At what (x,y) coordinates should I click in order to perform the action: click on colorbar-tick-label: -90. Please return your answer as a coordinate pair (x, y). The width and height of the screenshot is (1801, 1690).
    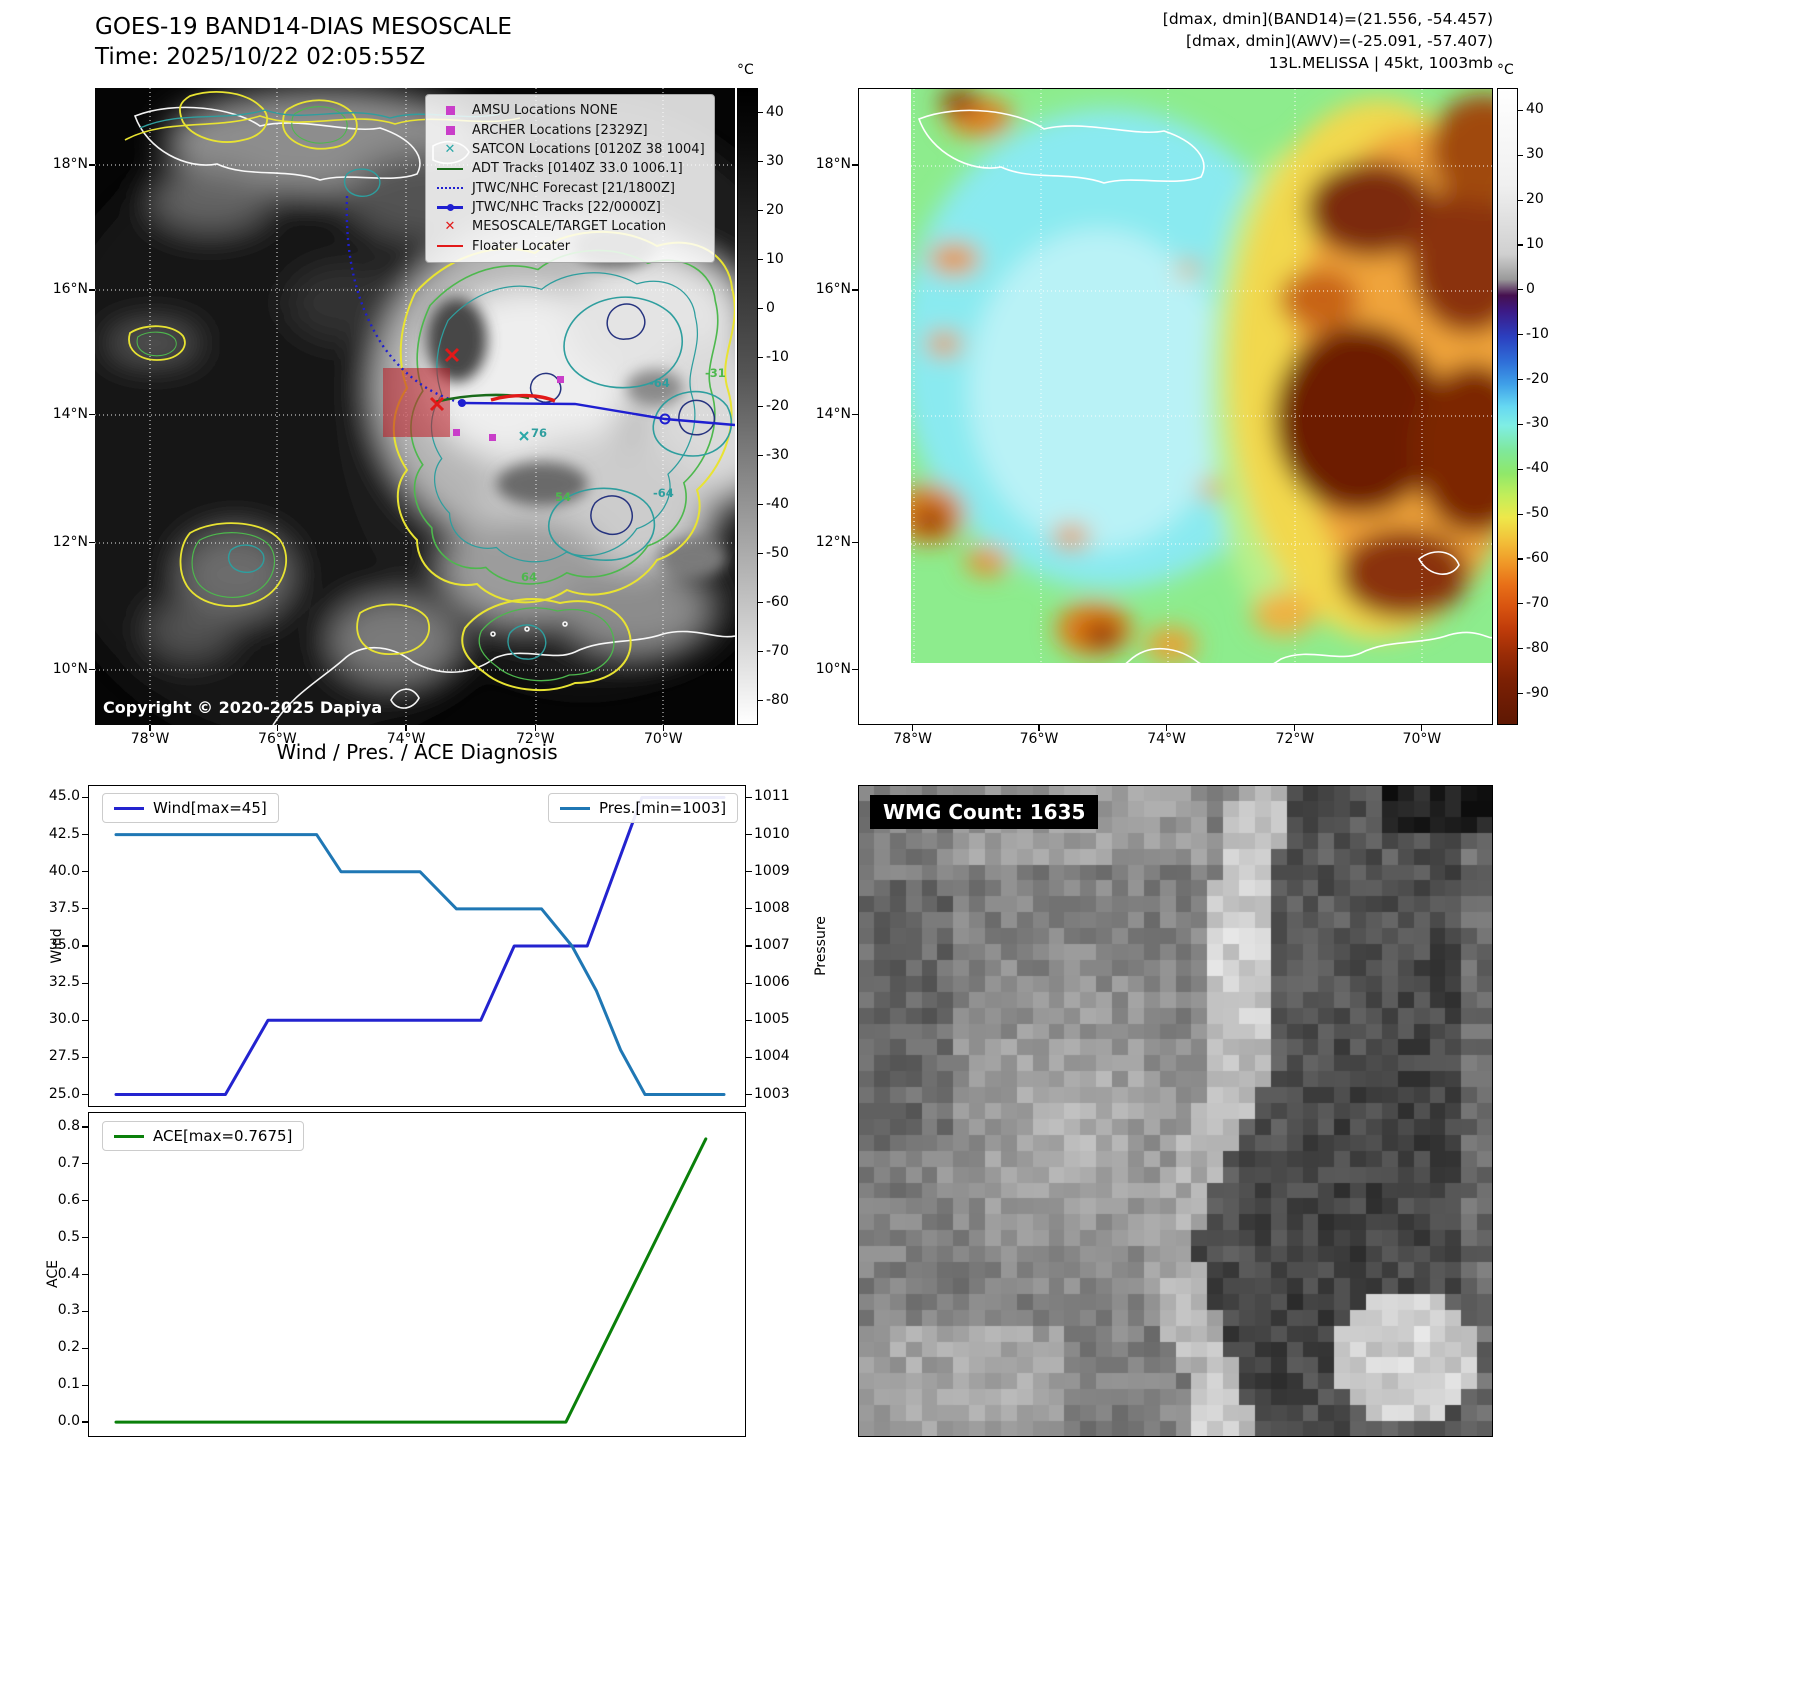
    Looking at the image, I should click on (1537, 692).